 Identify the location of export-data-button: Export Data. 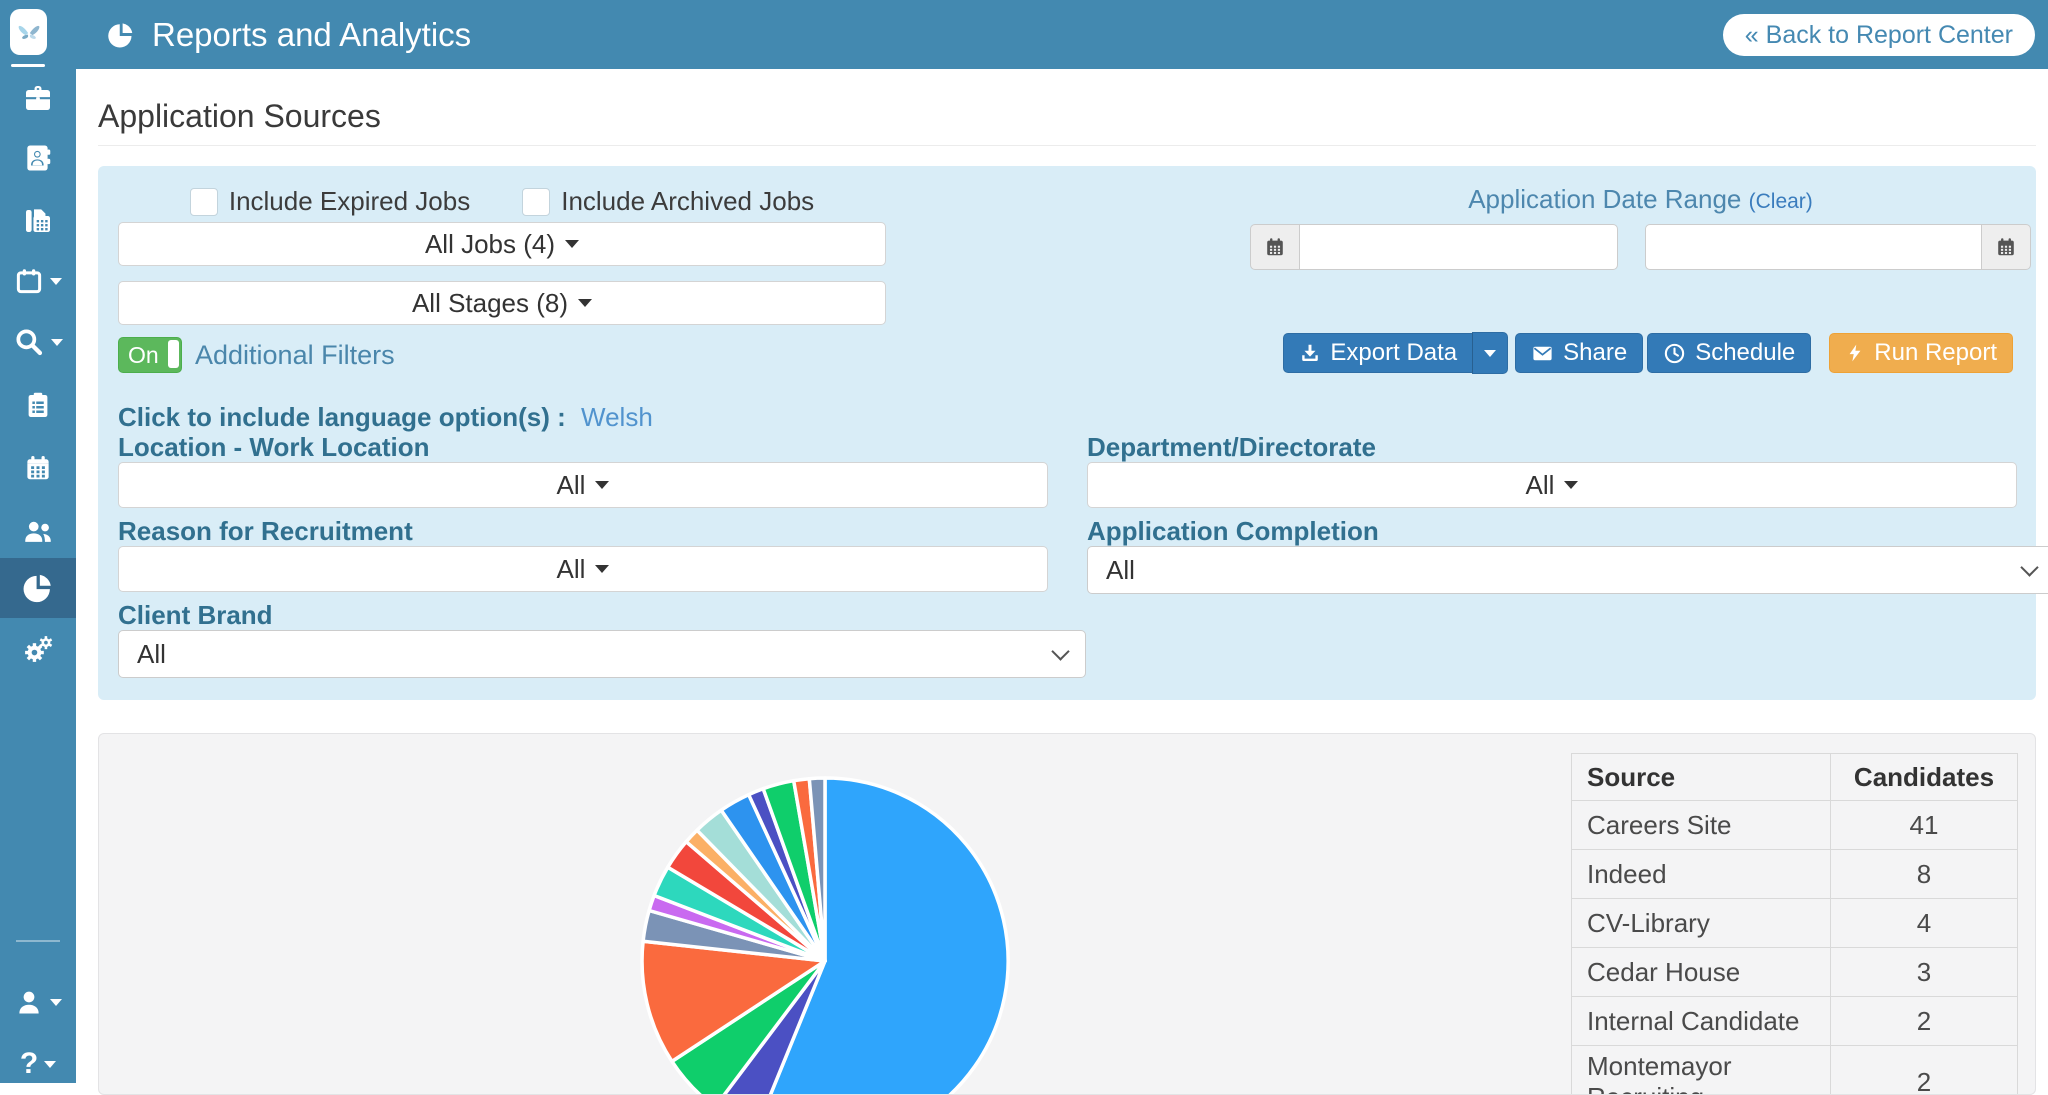
(1377, 353).